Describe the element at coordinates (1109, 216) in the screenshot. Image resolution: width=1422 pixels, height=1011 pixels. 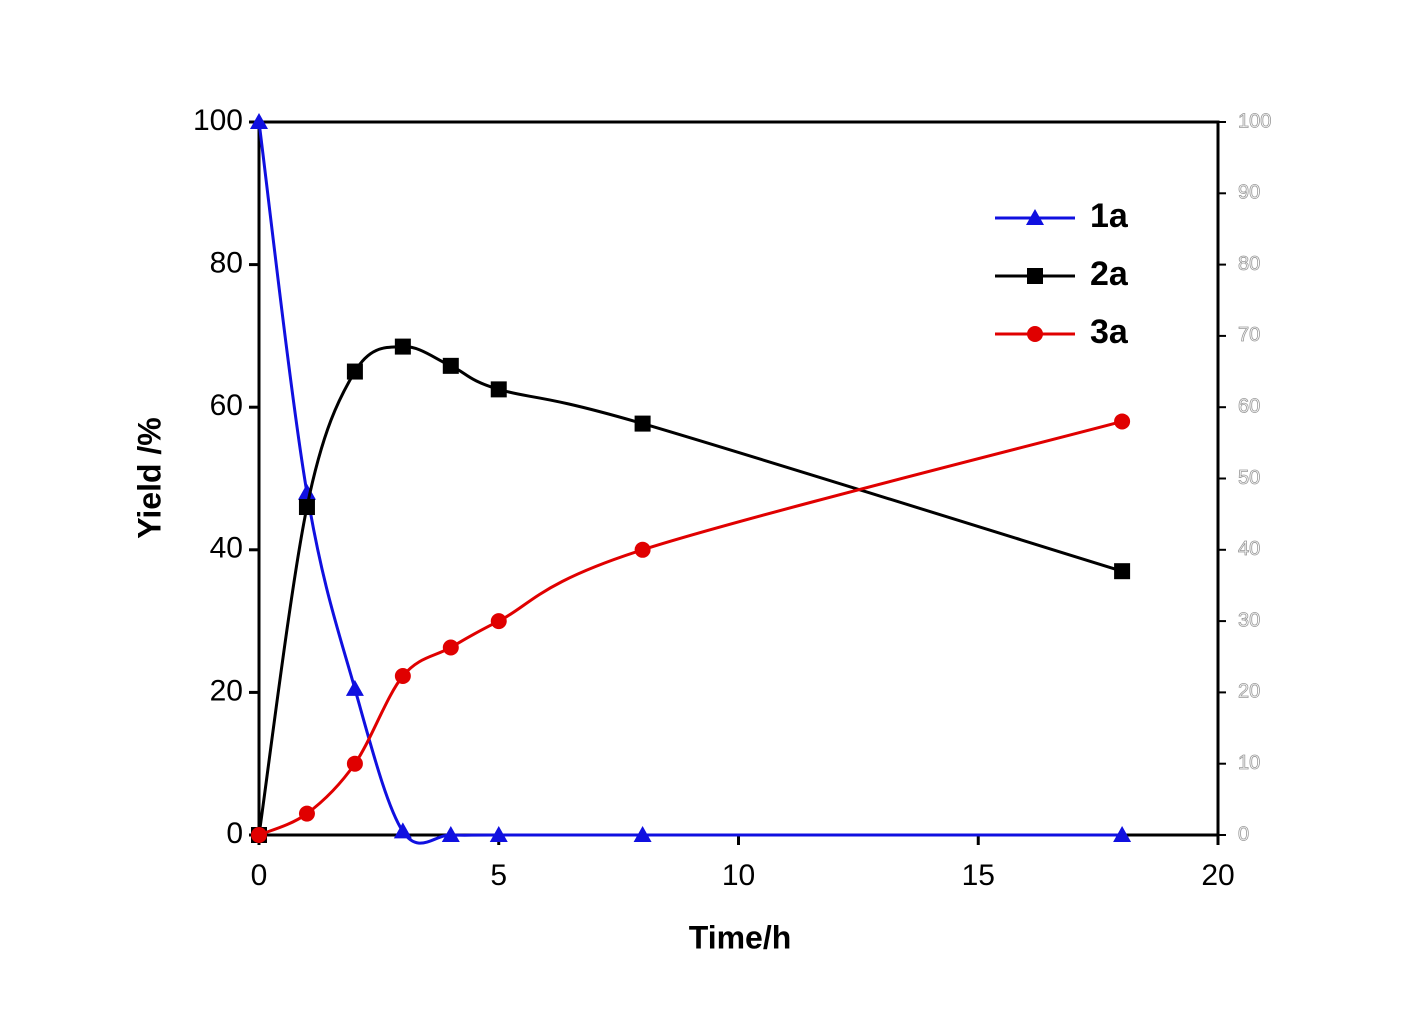
I see `legend-label: 1a` at that location.